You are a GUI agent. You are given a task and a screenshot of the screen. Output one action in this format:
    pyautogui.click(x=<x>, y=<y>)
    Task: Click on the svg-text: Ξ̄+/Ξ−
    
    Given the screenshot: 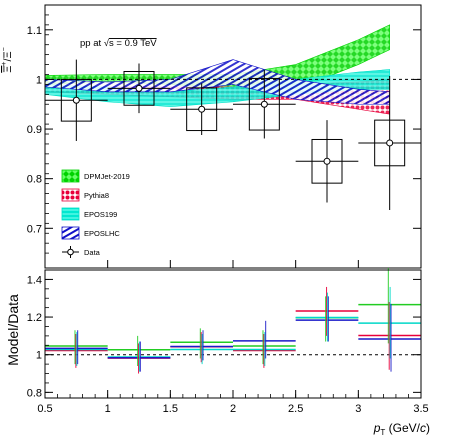 What is the action you would take?
    pyautogui.click(x=7, y=60)
    